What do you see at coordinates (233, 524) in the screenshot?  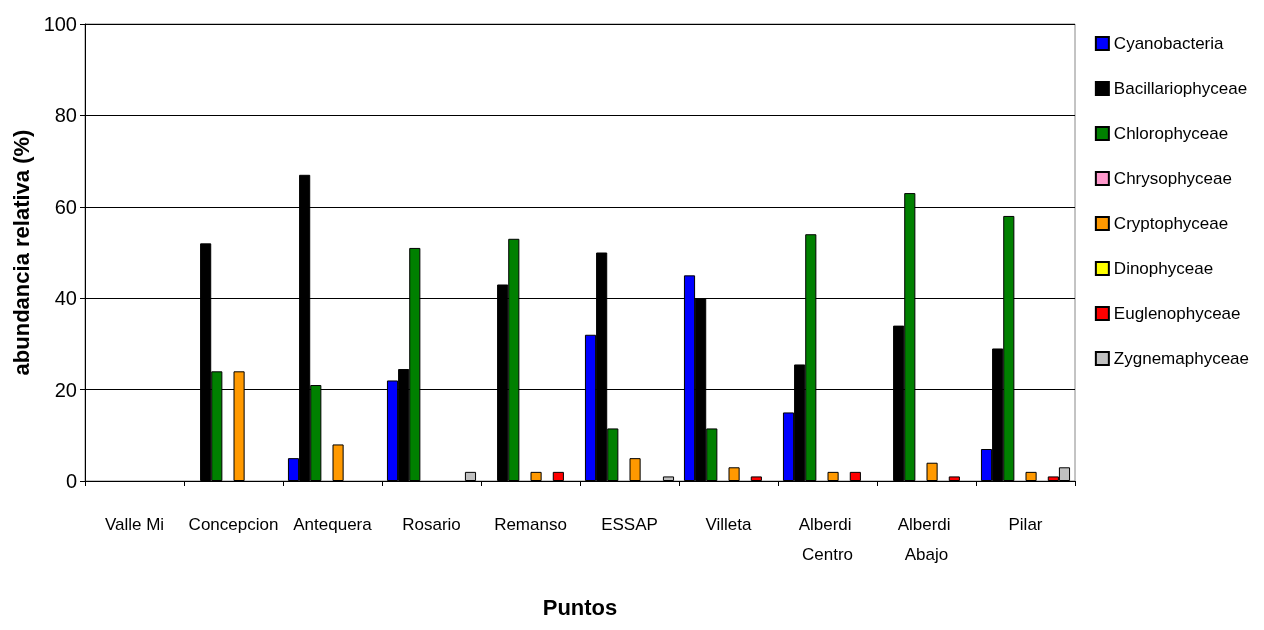 I see `x-tick-label: Concepcion` at bounding box center [233, 524].